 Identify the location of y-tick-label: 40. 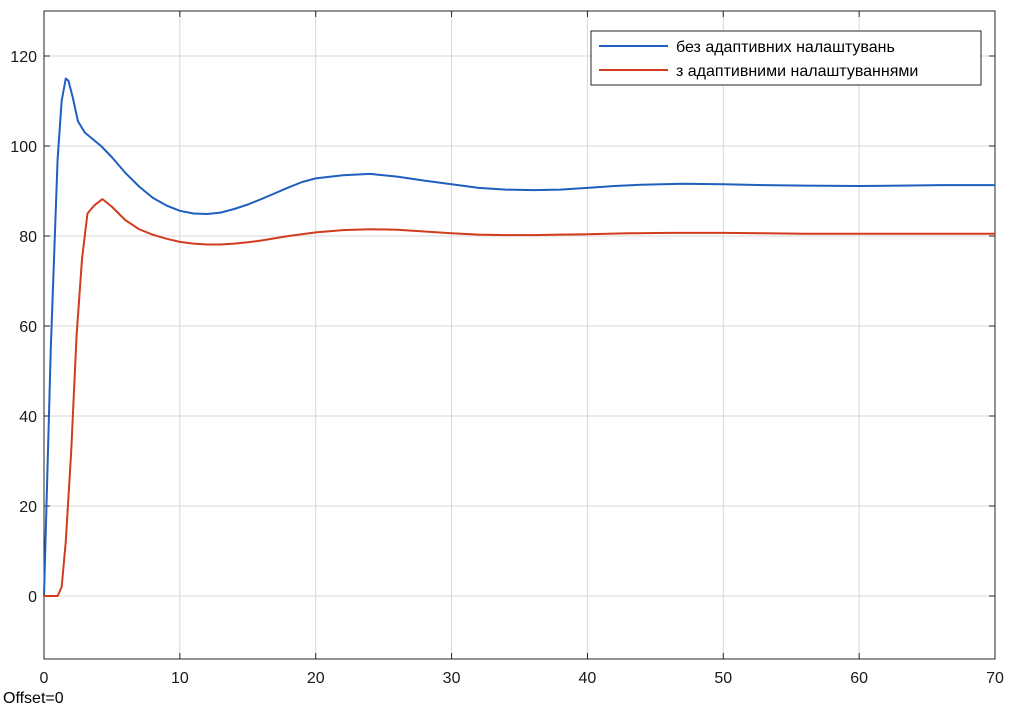
(28, 417).